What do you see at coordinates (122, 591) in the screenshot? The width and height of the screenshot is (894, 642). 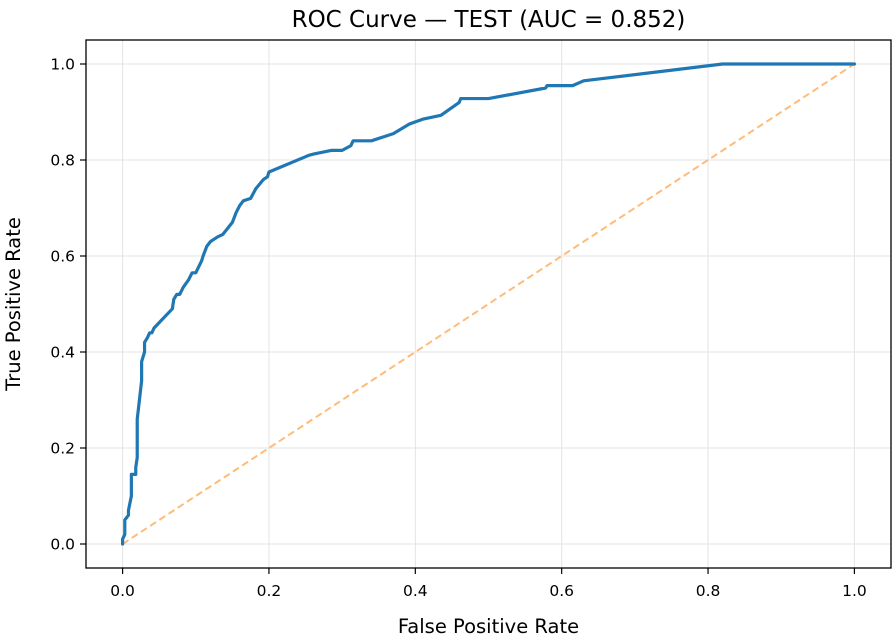 I see `x-tick-label: 0.0` at bounding box center [122, 591].